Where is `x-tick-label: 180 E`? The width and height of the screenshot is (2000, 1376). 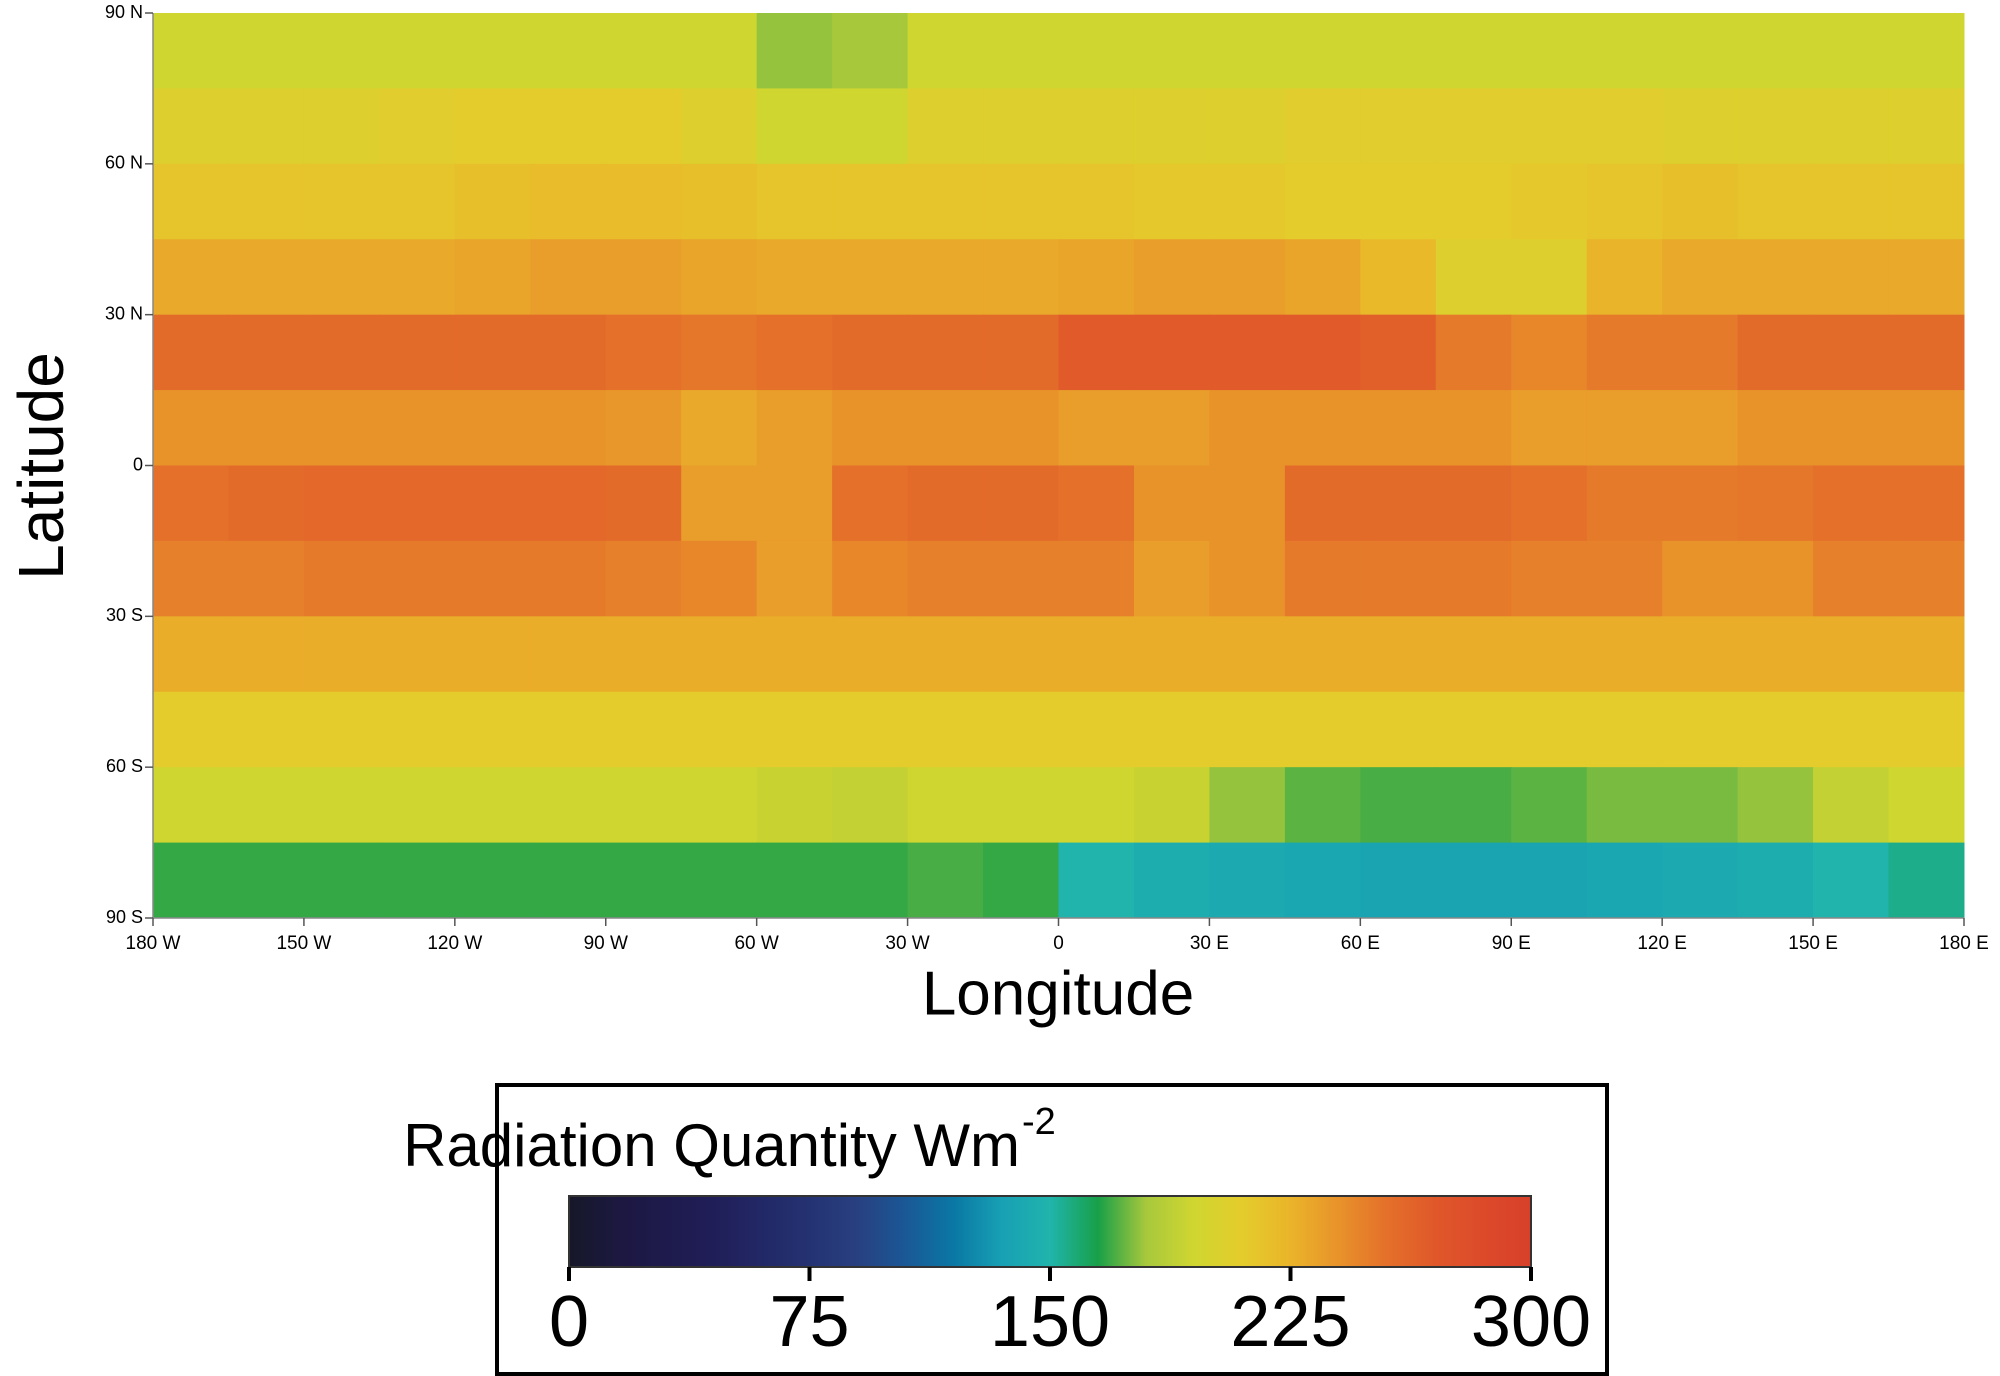
x-tick-label: 180 E is located at coordinates (1964, 943).